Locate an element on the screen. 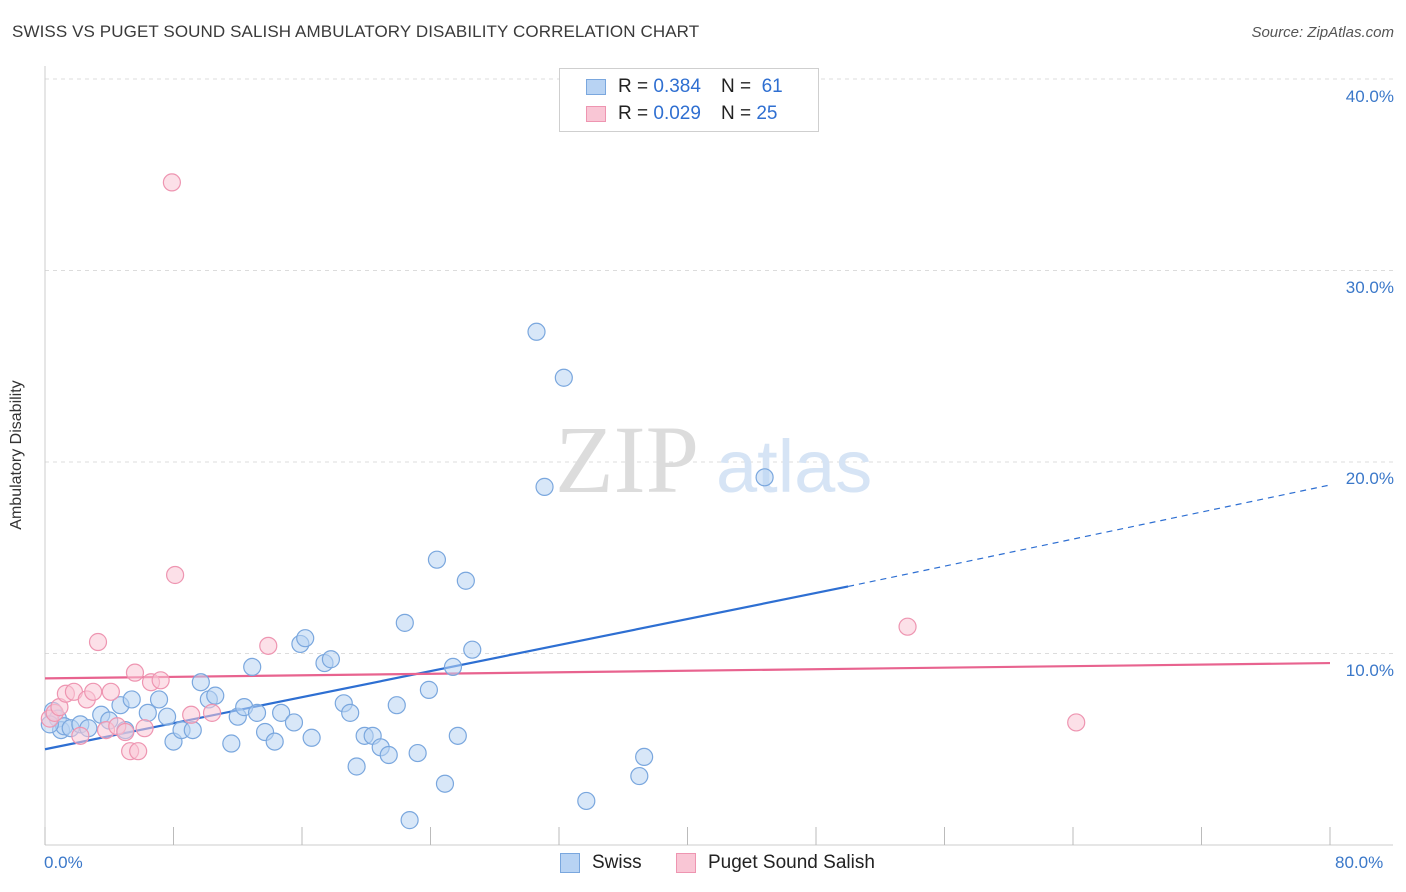  legend-row-salish: R = 0.029 N = 25 is located at coordinates (681, 114).